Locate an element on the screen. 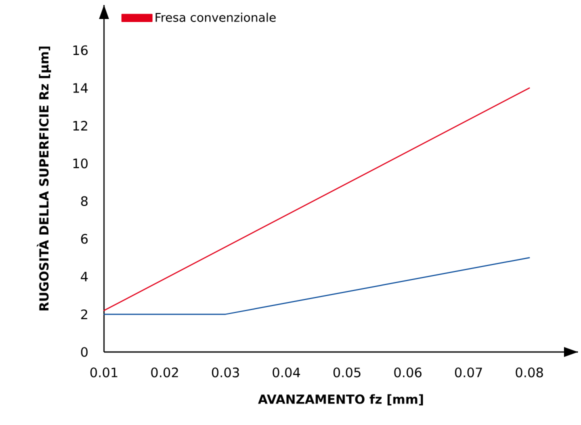 Image resolution: width=581 pixels, height=425 pixels. x-tick-label: 0.08 is located at coordinates (529, 373).